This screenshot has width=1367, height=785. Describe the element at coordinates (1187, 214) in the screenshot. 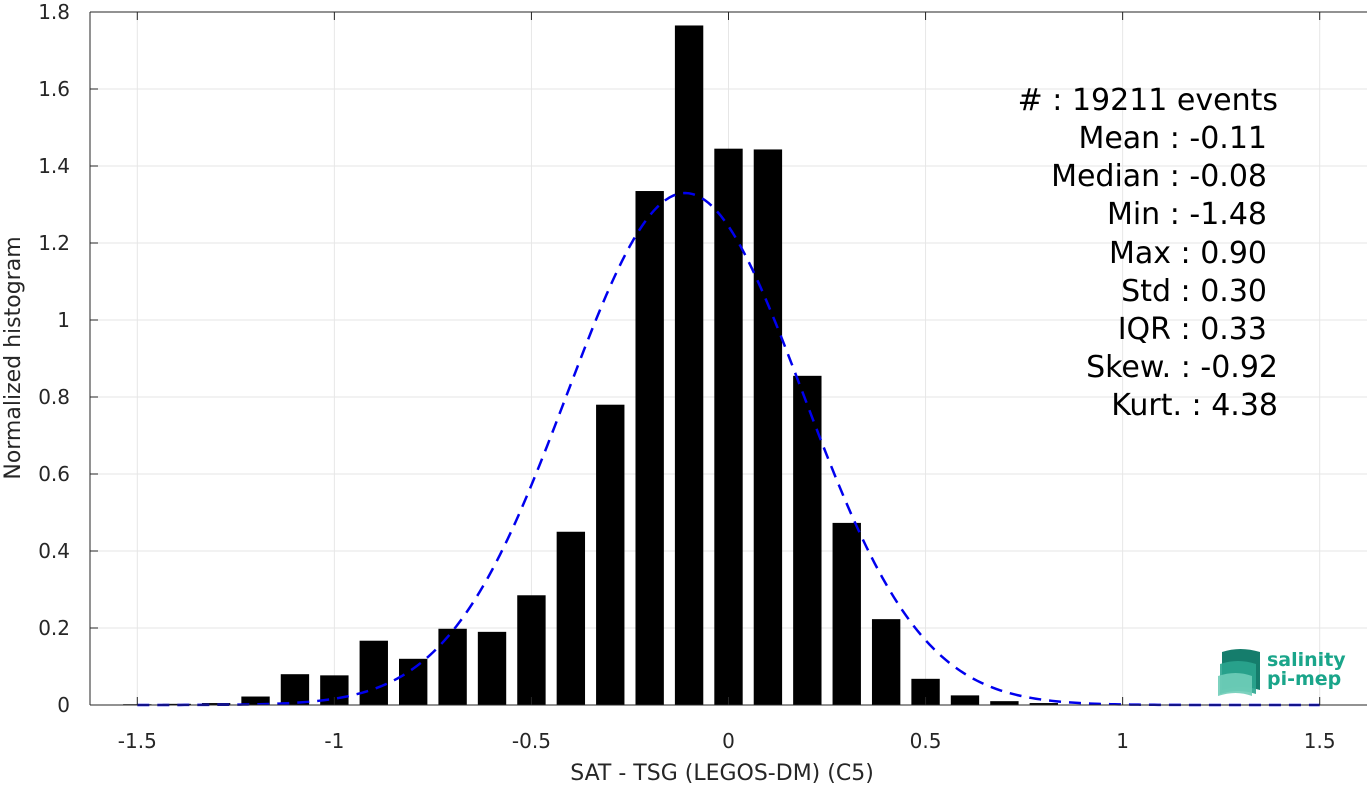

I see `stats-min: Min : -1.48` at that location.